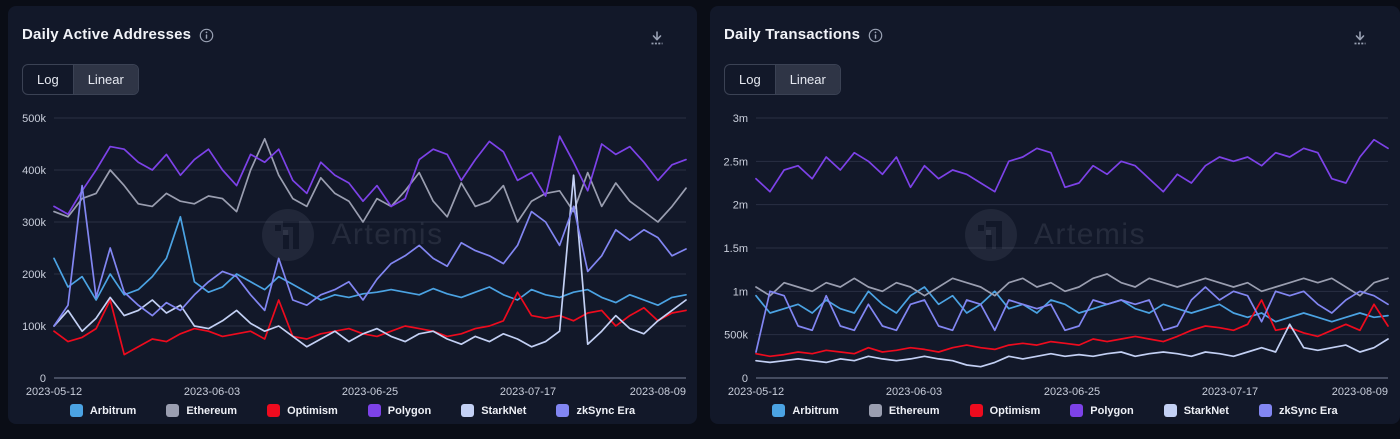  Describe the element at coordinates (34, 171) in the screenshot. I see `y-axis-tick-label: 400k` at that location.